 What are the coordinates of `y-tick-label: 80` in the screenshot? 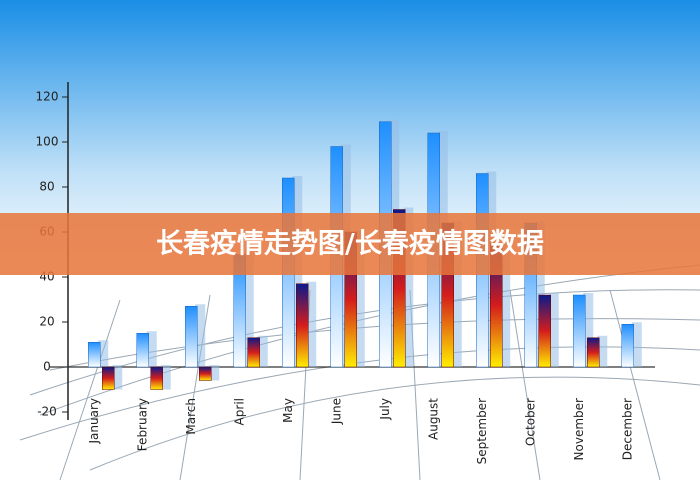 It's located at (46, 187).